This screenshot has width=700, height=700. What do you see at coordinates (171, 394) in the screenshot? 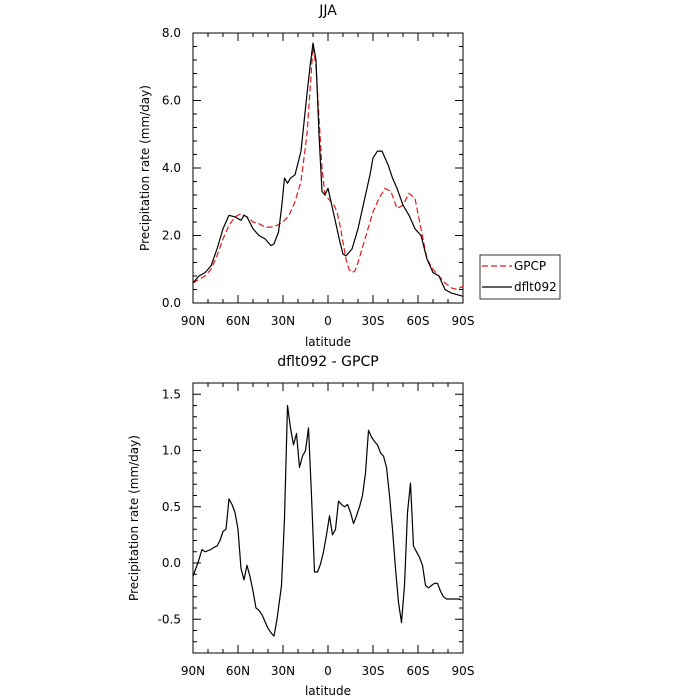
I see `y-tick-label: 1.5` at bounding box center [171, 394].